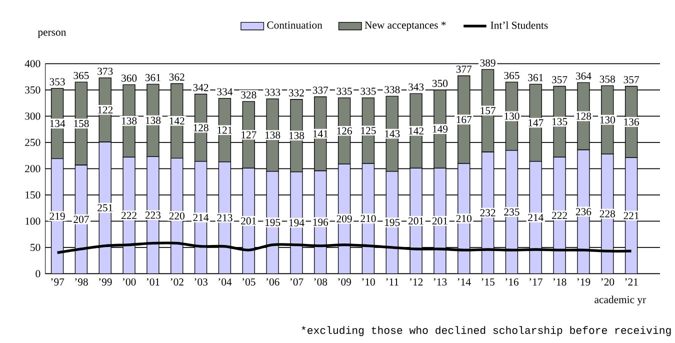 The width and height of the screenshot is (675, 343). I want to click on y-tick-label: 400, so click(32, 64).